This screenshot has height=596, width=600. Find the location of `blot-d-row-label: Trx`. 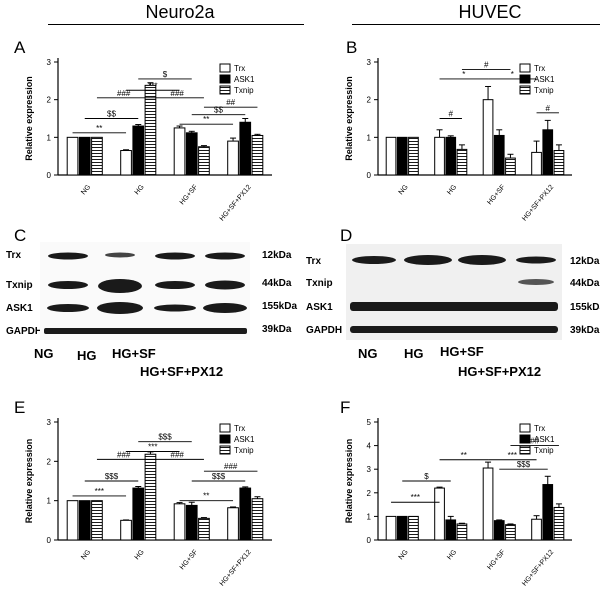

blot-d-row-label: Trx is located at coordinates (314, 261).